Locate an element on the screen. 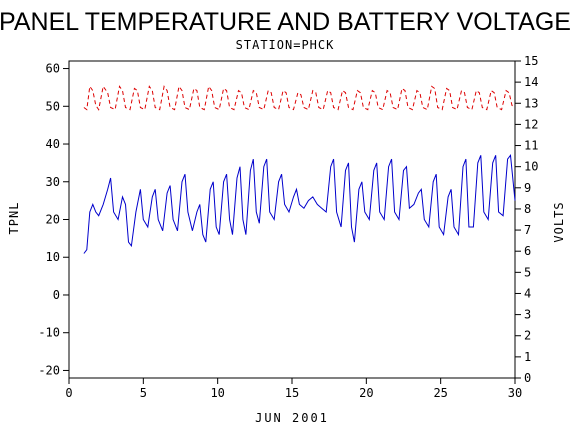 The width and height of the screenshot is (570, 430). y-left-tick-label: -20 is located at coordinates (49, 370).